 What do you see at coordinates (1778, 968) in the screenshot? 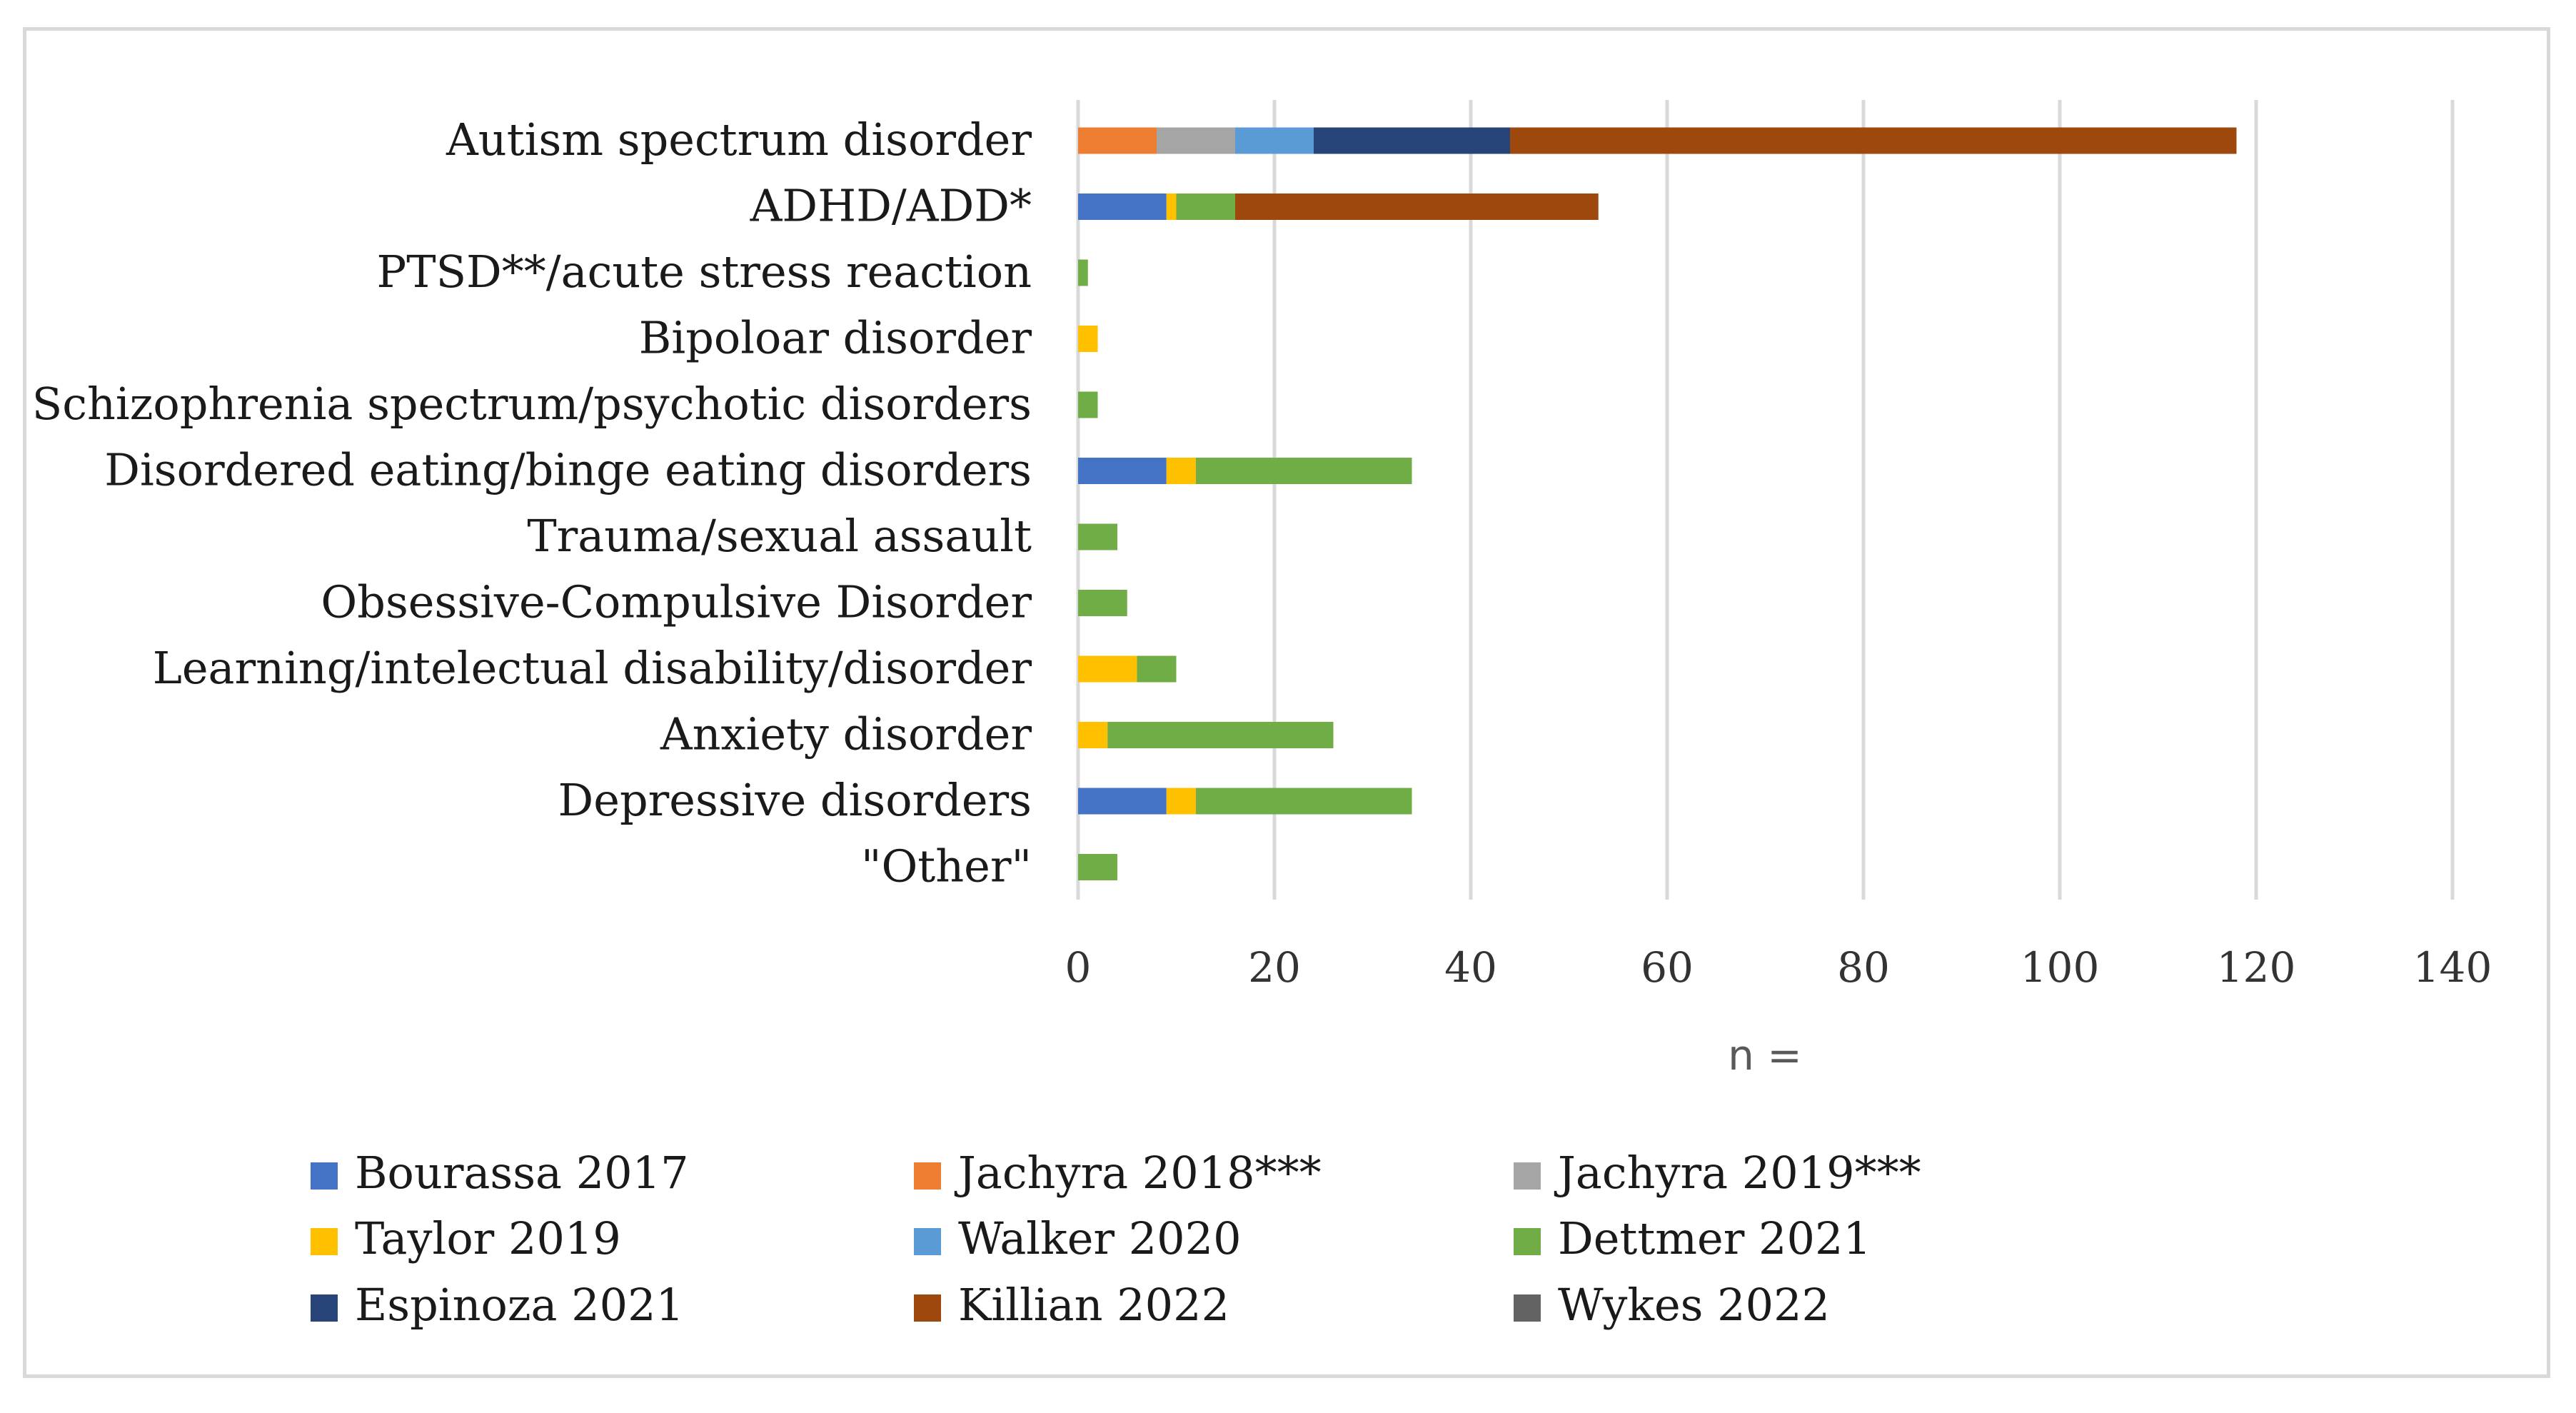
I see `x-tick-labels: 0 20 40 60 80 100 120 140` at bounding box center [1778, 968].